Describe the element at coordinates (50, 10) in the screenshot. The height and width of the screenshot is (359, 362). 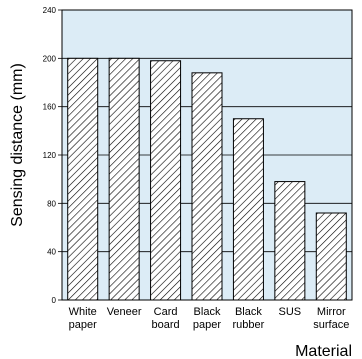
I see `y-tick-label: 240` at that location.